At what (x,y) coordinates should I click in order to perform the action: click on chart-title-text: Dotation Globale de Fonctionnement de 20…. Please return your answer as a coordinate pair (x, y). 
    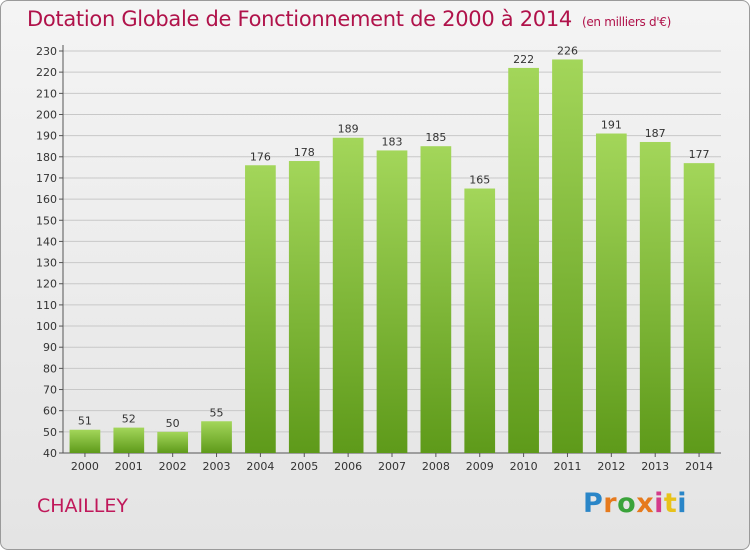
    Looking at the image, I should click on (299, 19).